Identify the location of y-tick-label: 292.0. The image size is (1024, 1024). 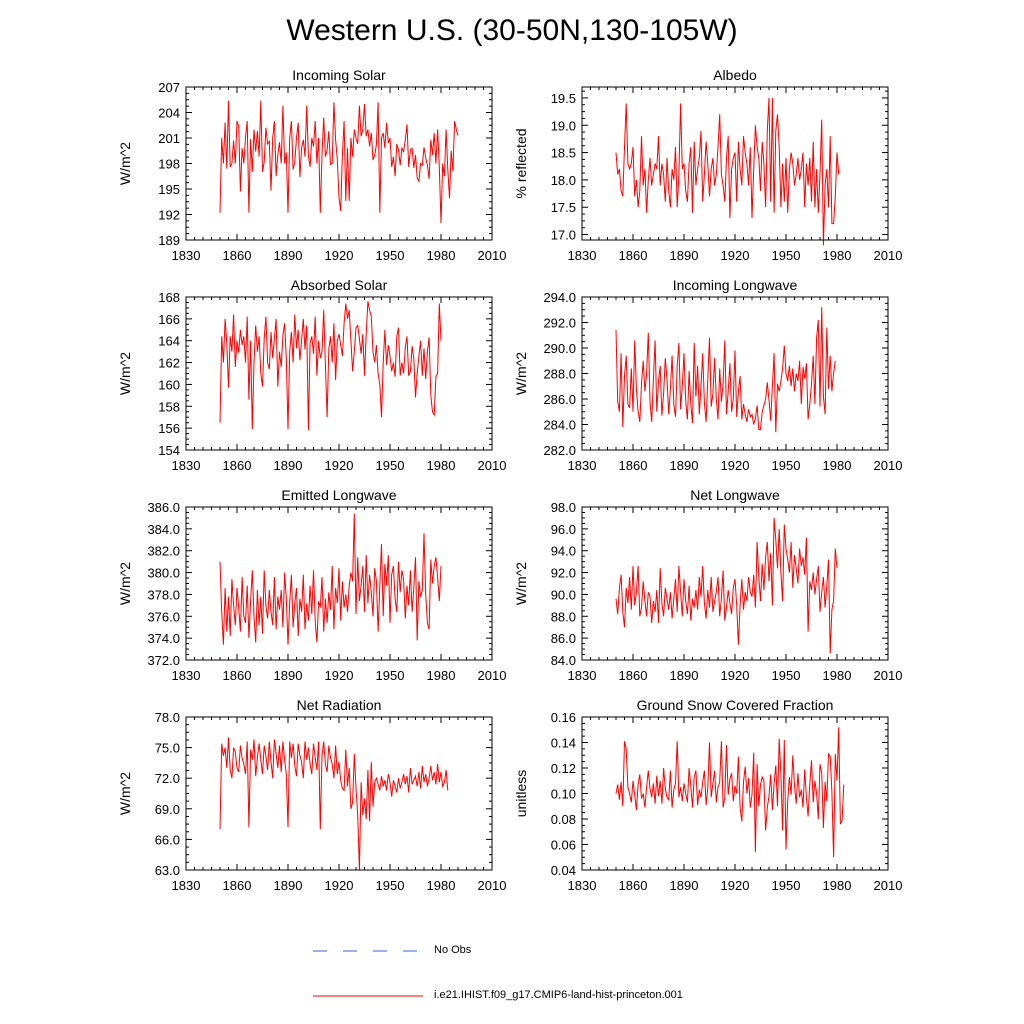
(559, 323).